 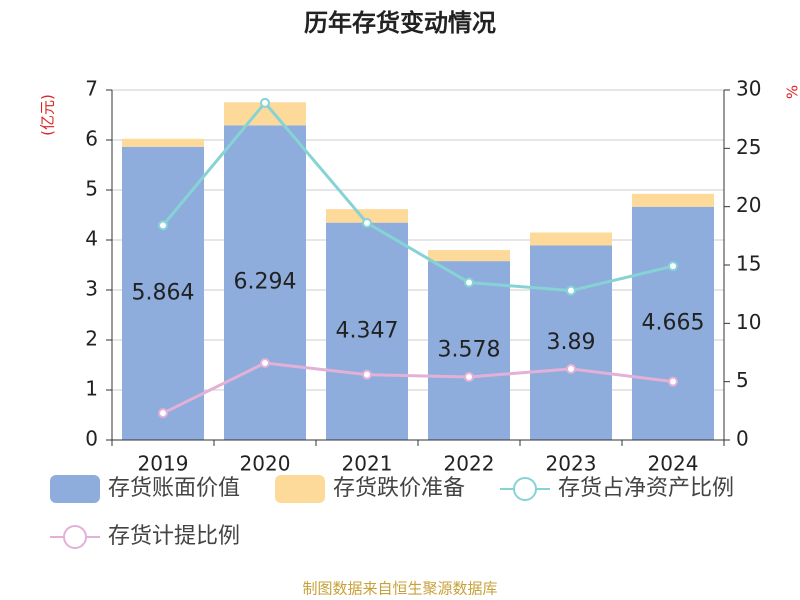 What do you see at coordinates (163, 464) in the screenshot?
I see `x-tick-label: 2019` at bounding box center [163, 464].